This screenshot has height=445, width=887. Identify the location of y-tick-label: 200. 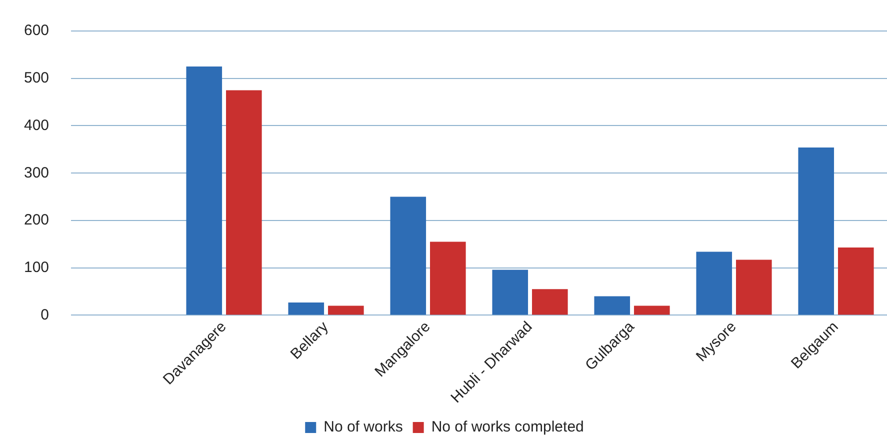
(37, 220).